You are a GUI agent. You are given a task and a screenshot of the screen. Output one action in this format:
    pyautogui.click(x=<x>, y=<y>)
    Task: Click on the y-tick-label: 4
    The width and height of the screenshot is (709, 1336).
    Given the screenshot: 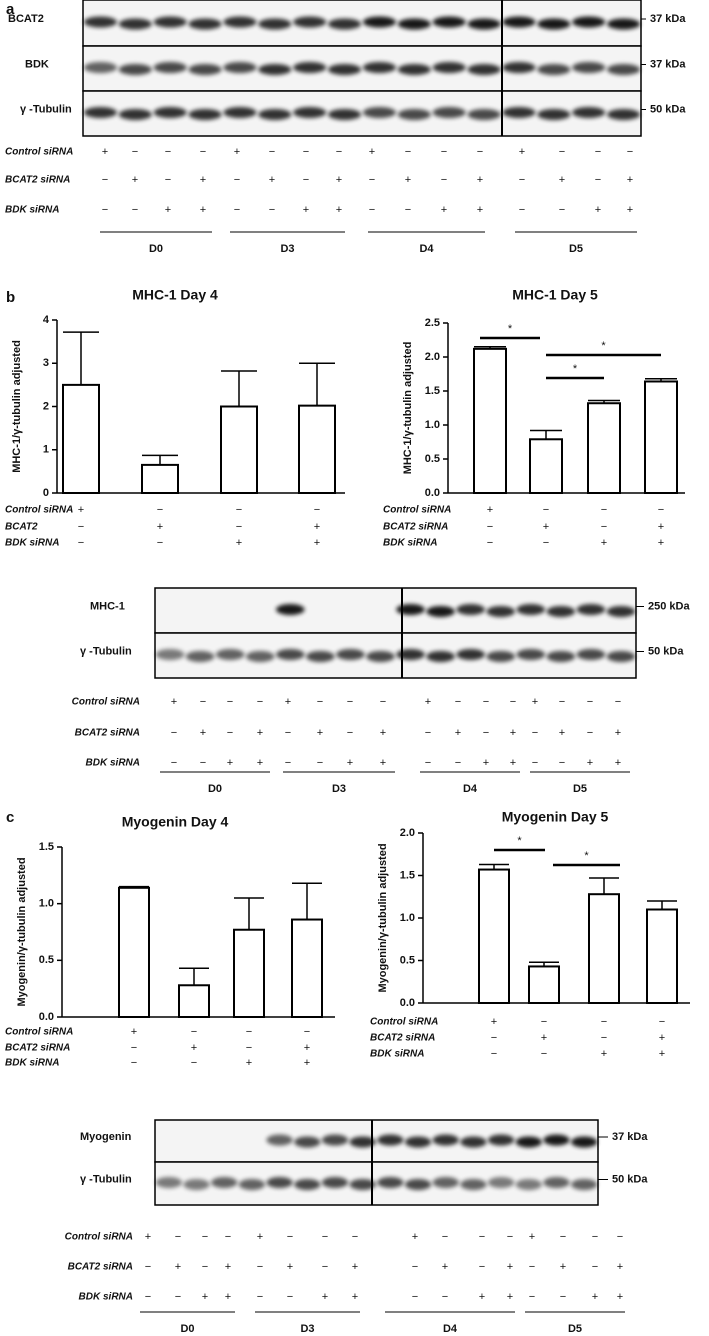 What is the action you would take?
    pyautogui.click(x=46, y=320)
    